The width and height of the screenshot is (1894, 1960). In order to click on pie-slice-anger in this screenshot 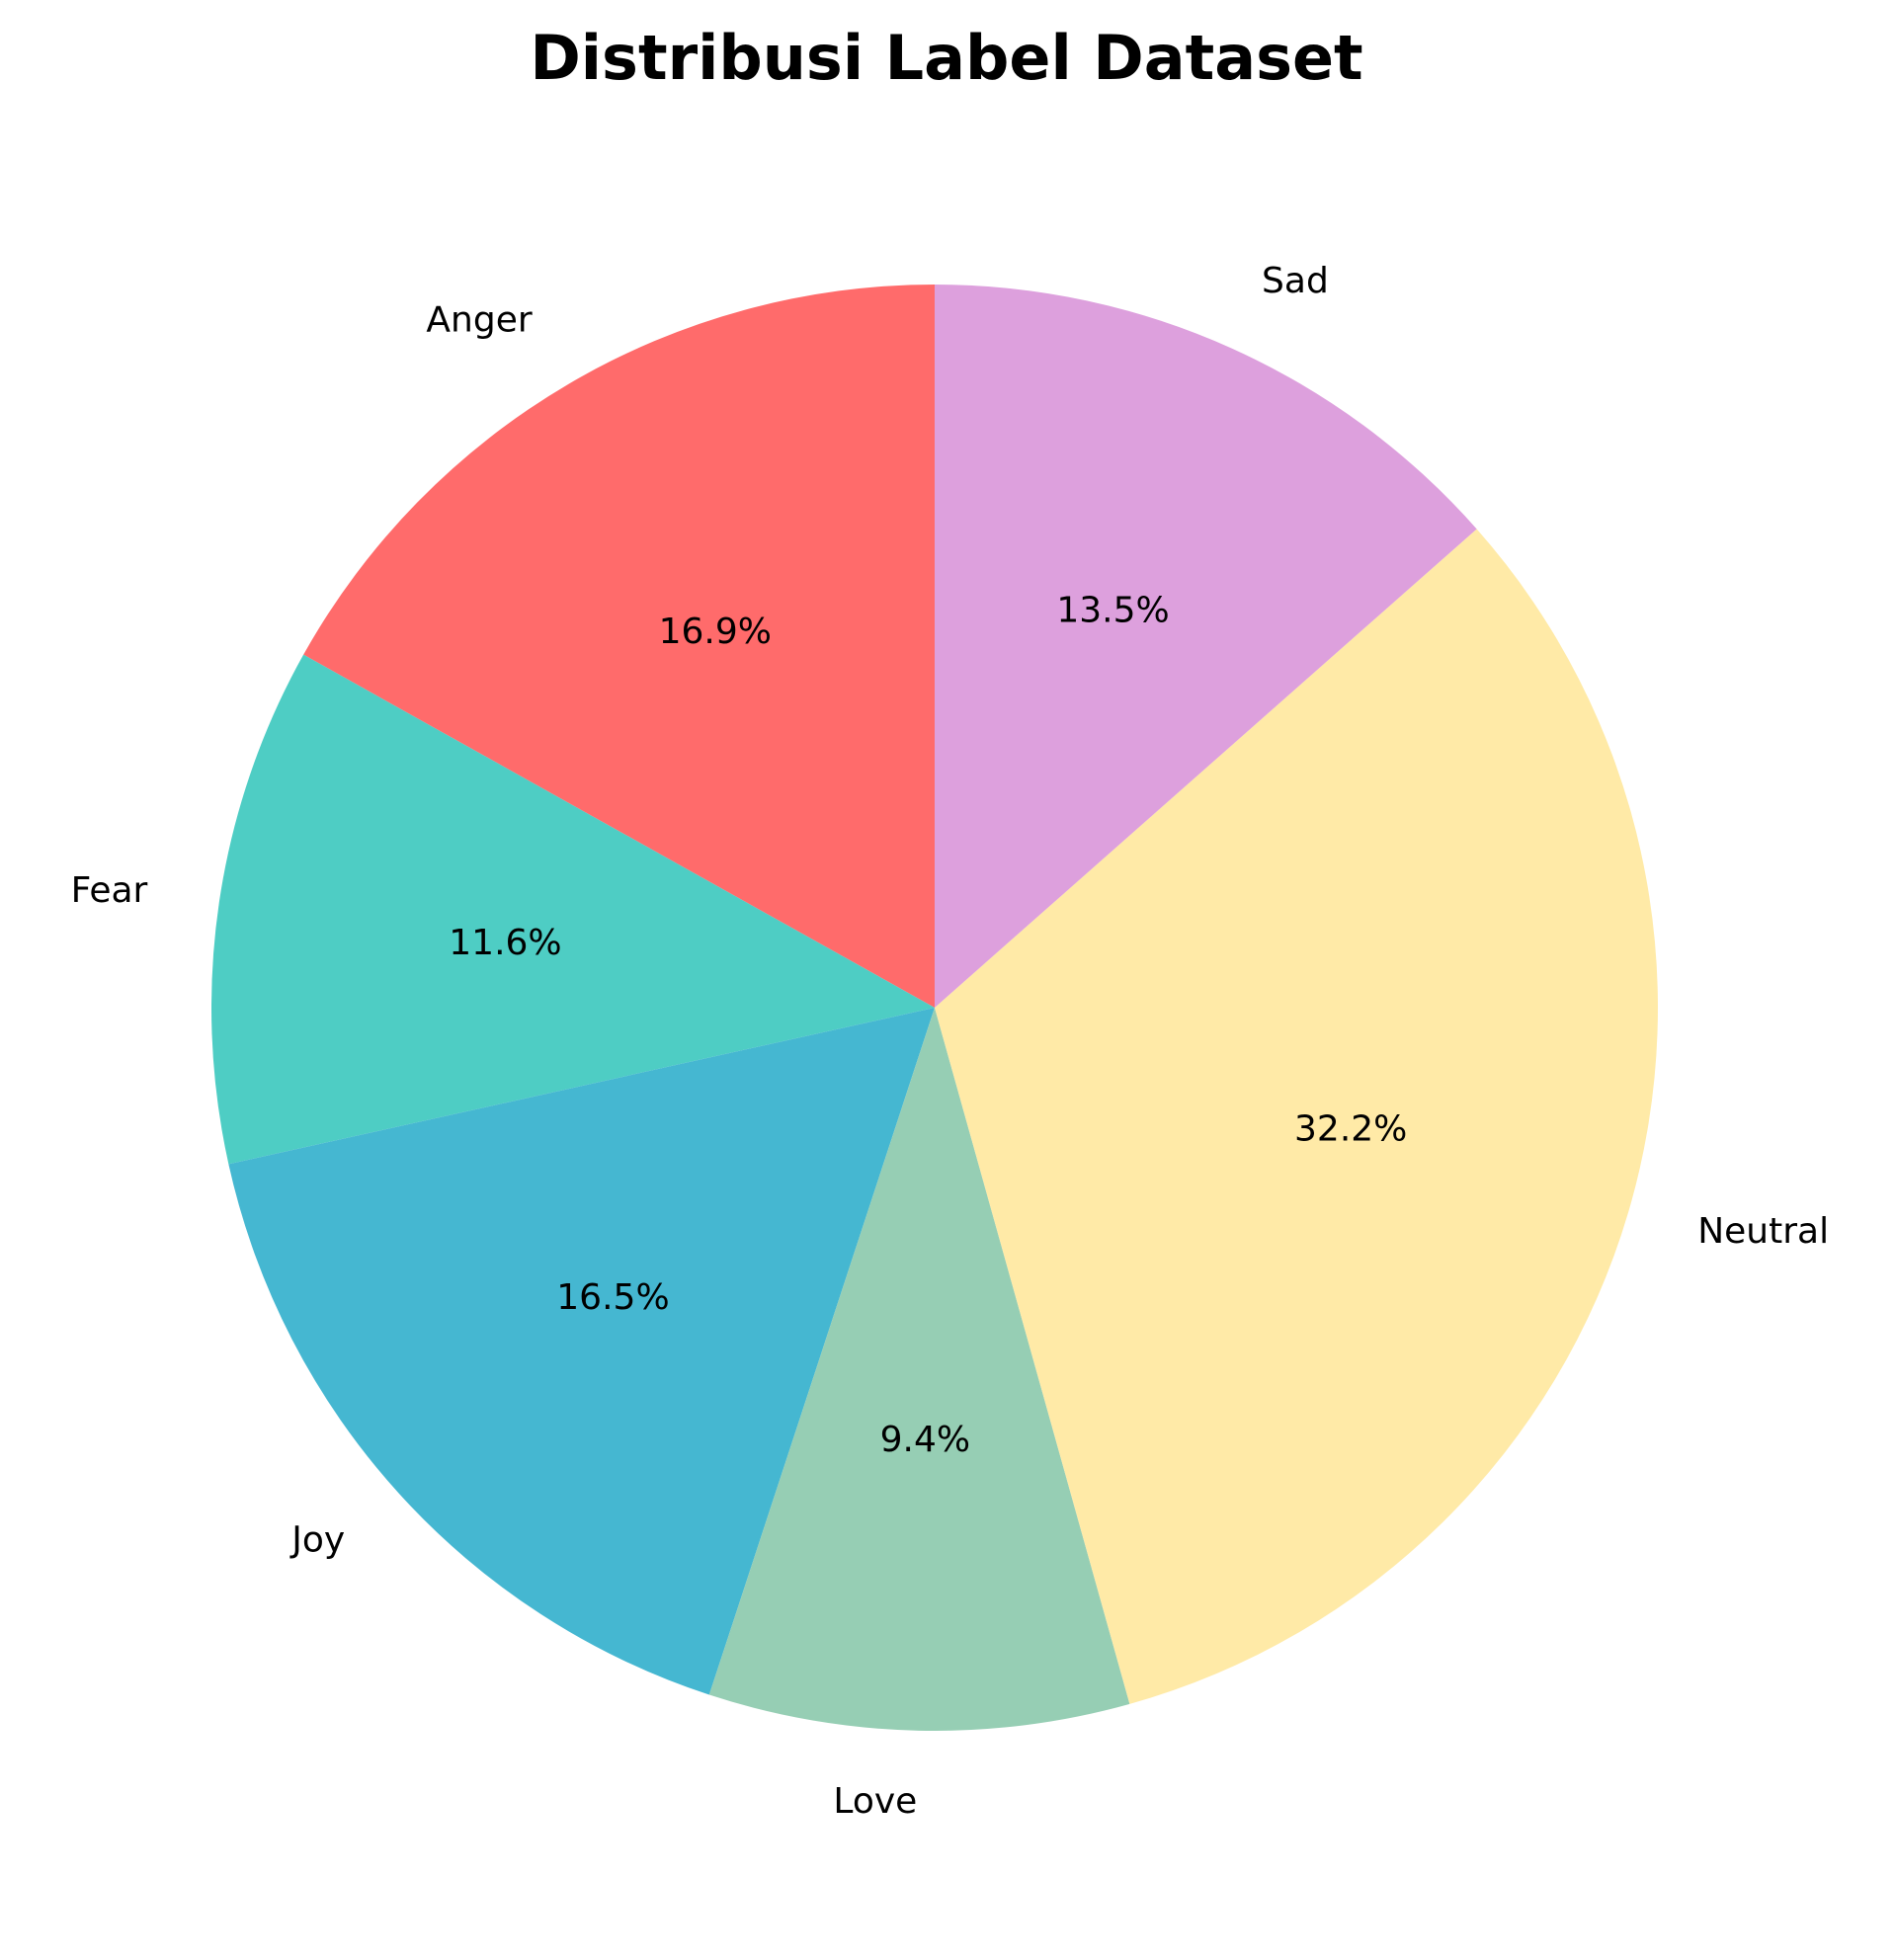, I will do `click(619, 646)`.